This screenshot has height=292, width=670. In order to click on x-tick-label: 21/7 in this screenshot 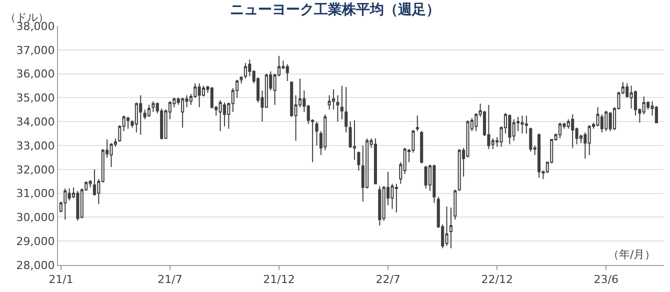, I will do `click(170, 279)`.